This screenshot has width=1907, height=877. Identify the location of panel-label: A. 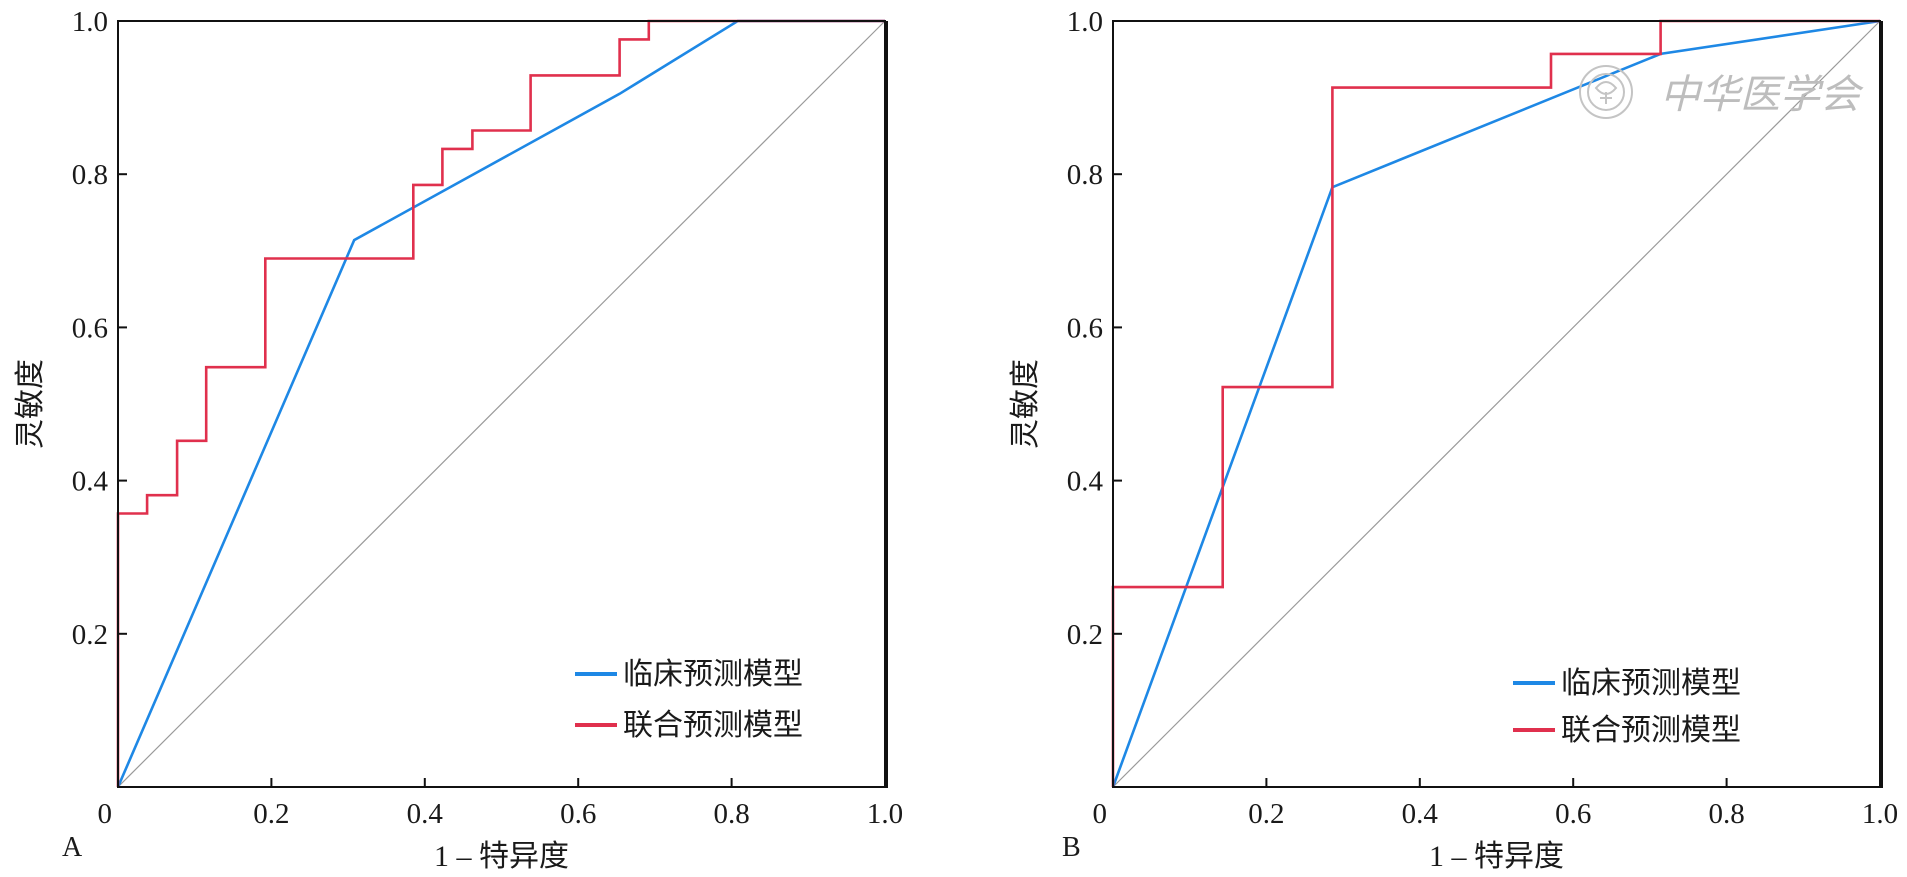
(72, 847).